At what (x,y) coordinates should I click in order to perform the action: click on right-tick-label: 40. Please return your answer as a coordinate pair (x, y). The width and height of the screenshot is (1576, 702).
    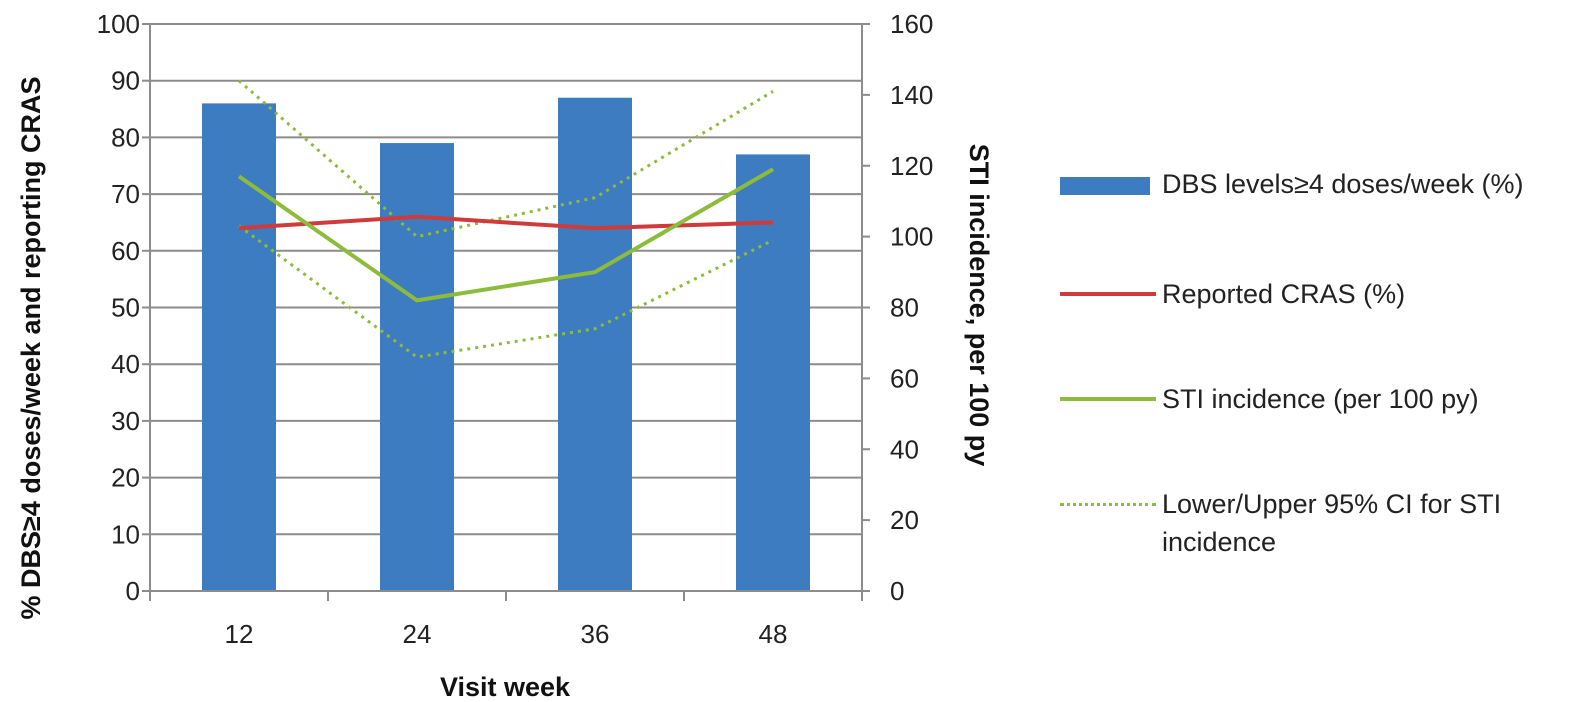
    Looking at the image, I should click on (904, 449).